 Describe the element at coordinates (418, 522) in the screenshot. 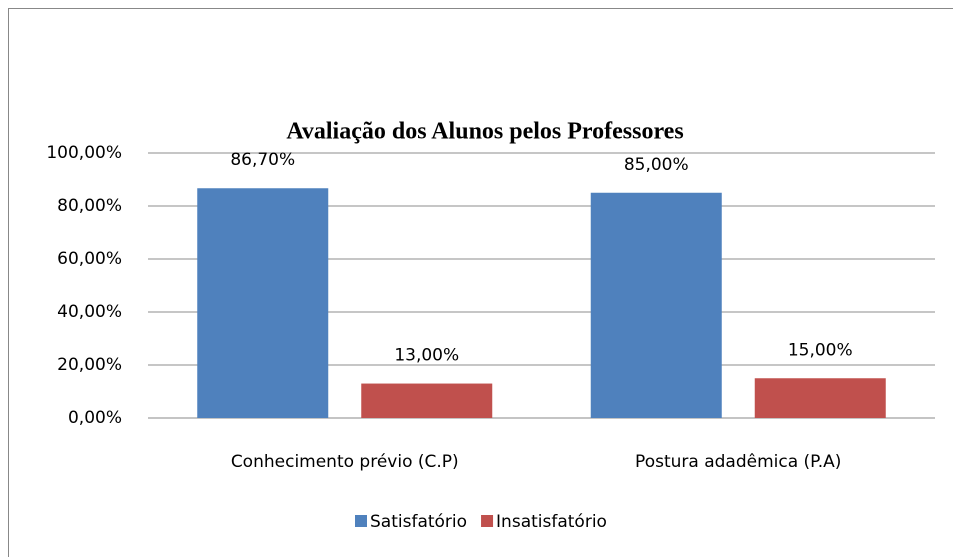

I see `legend-label: Satisfatório` at that location.